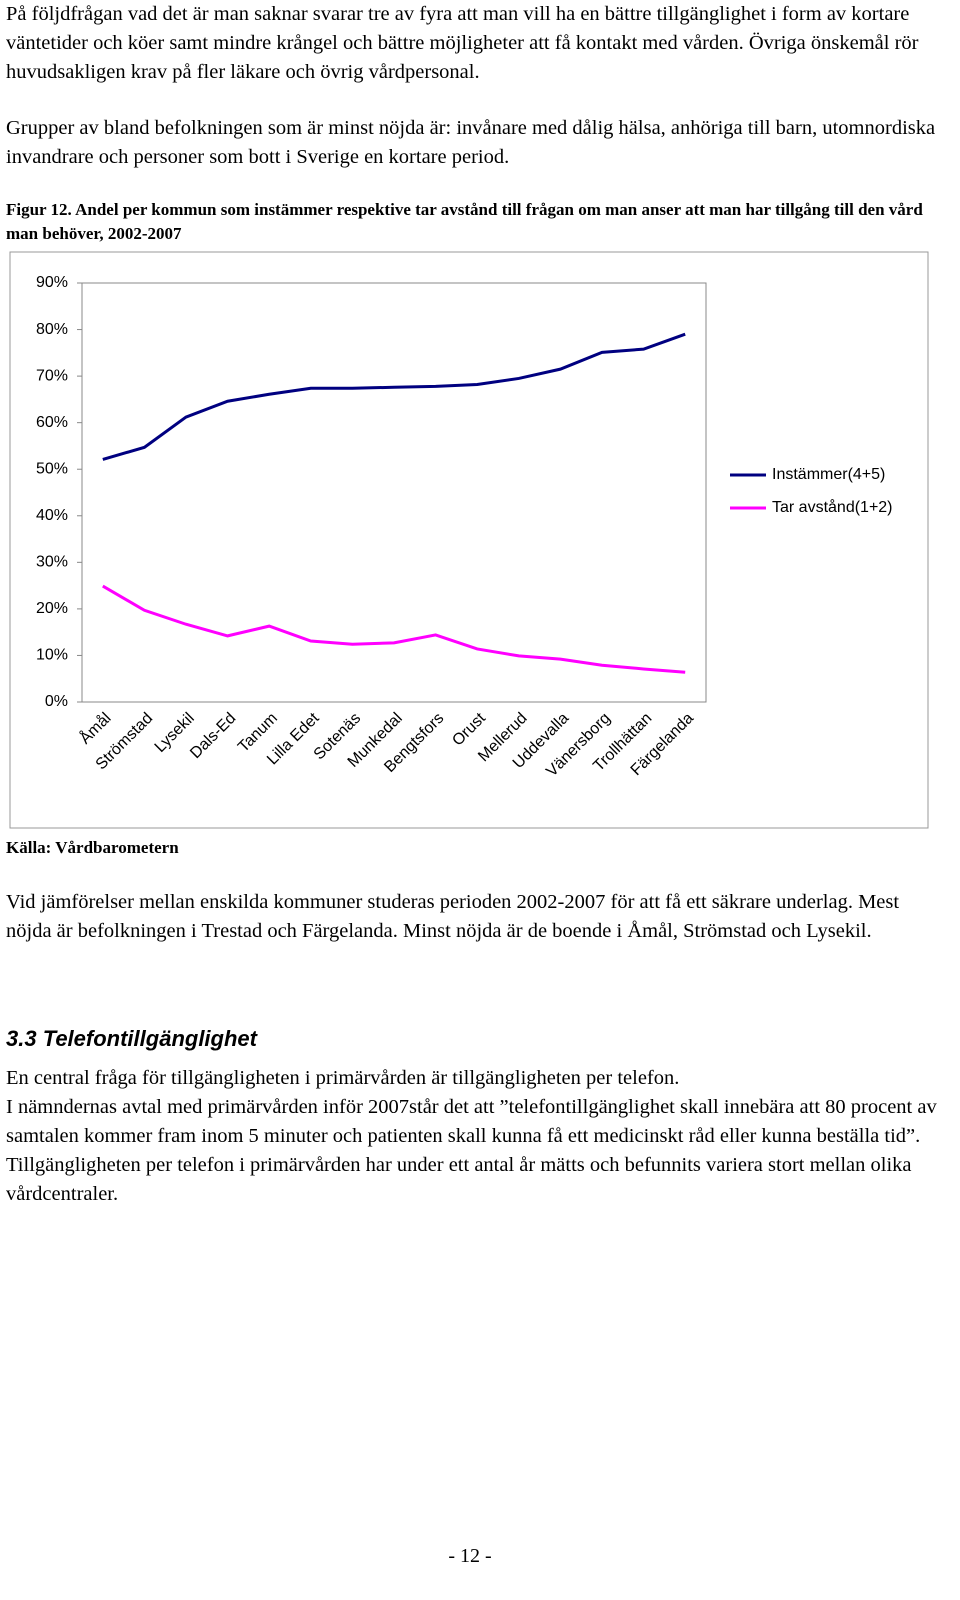  Describe the element at coordinates (52, 515) in the screenshot. I see `y-tick-label: 40%` at that location.